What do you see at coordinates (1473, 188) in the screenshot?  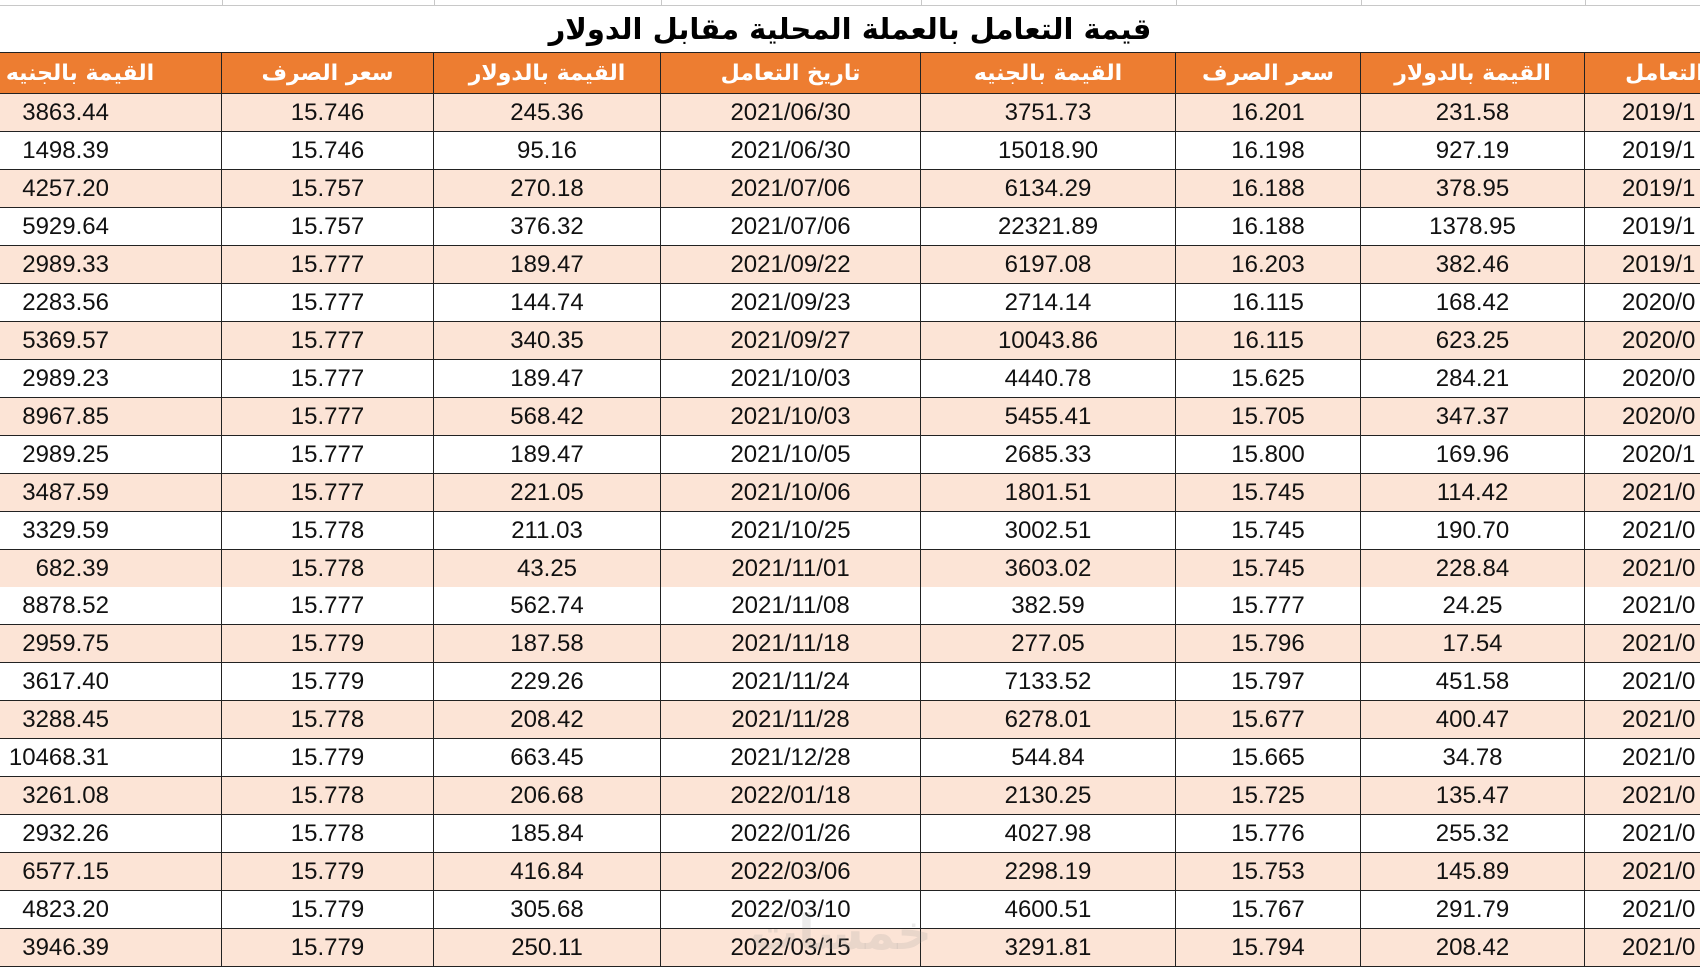 I see `cell-usd-value: 378.95` at bounding box center [1473, 188].